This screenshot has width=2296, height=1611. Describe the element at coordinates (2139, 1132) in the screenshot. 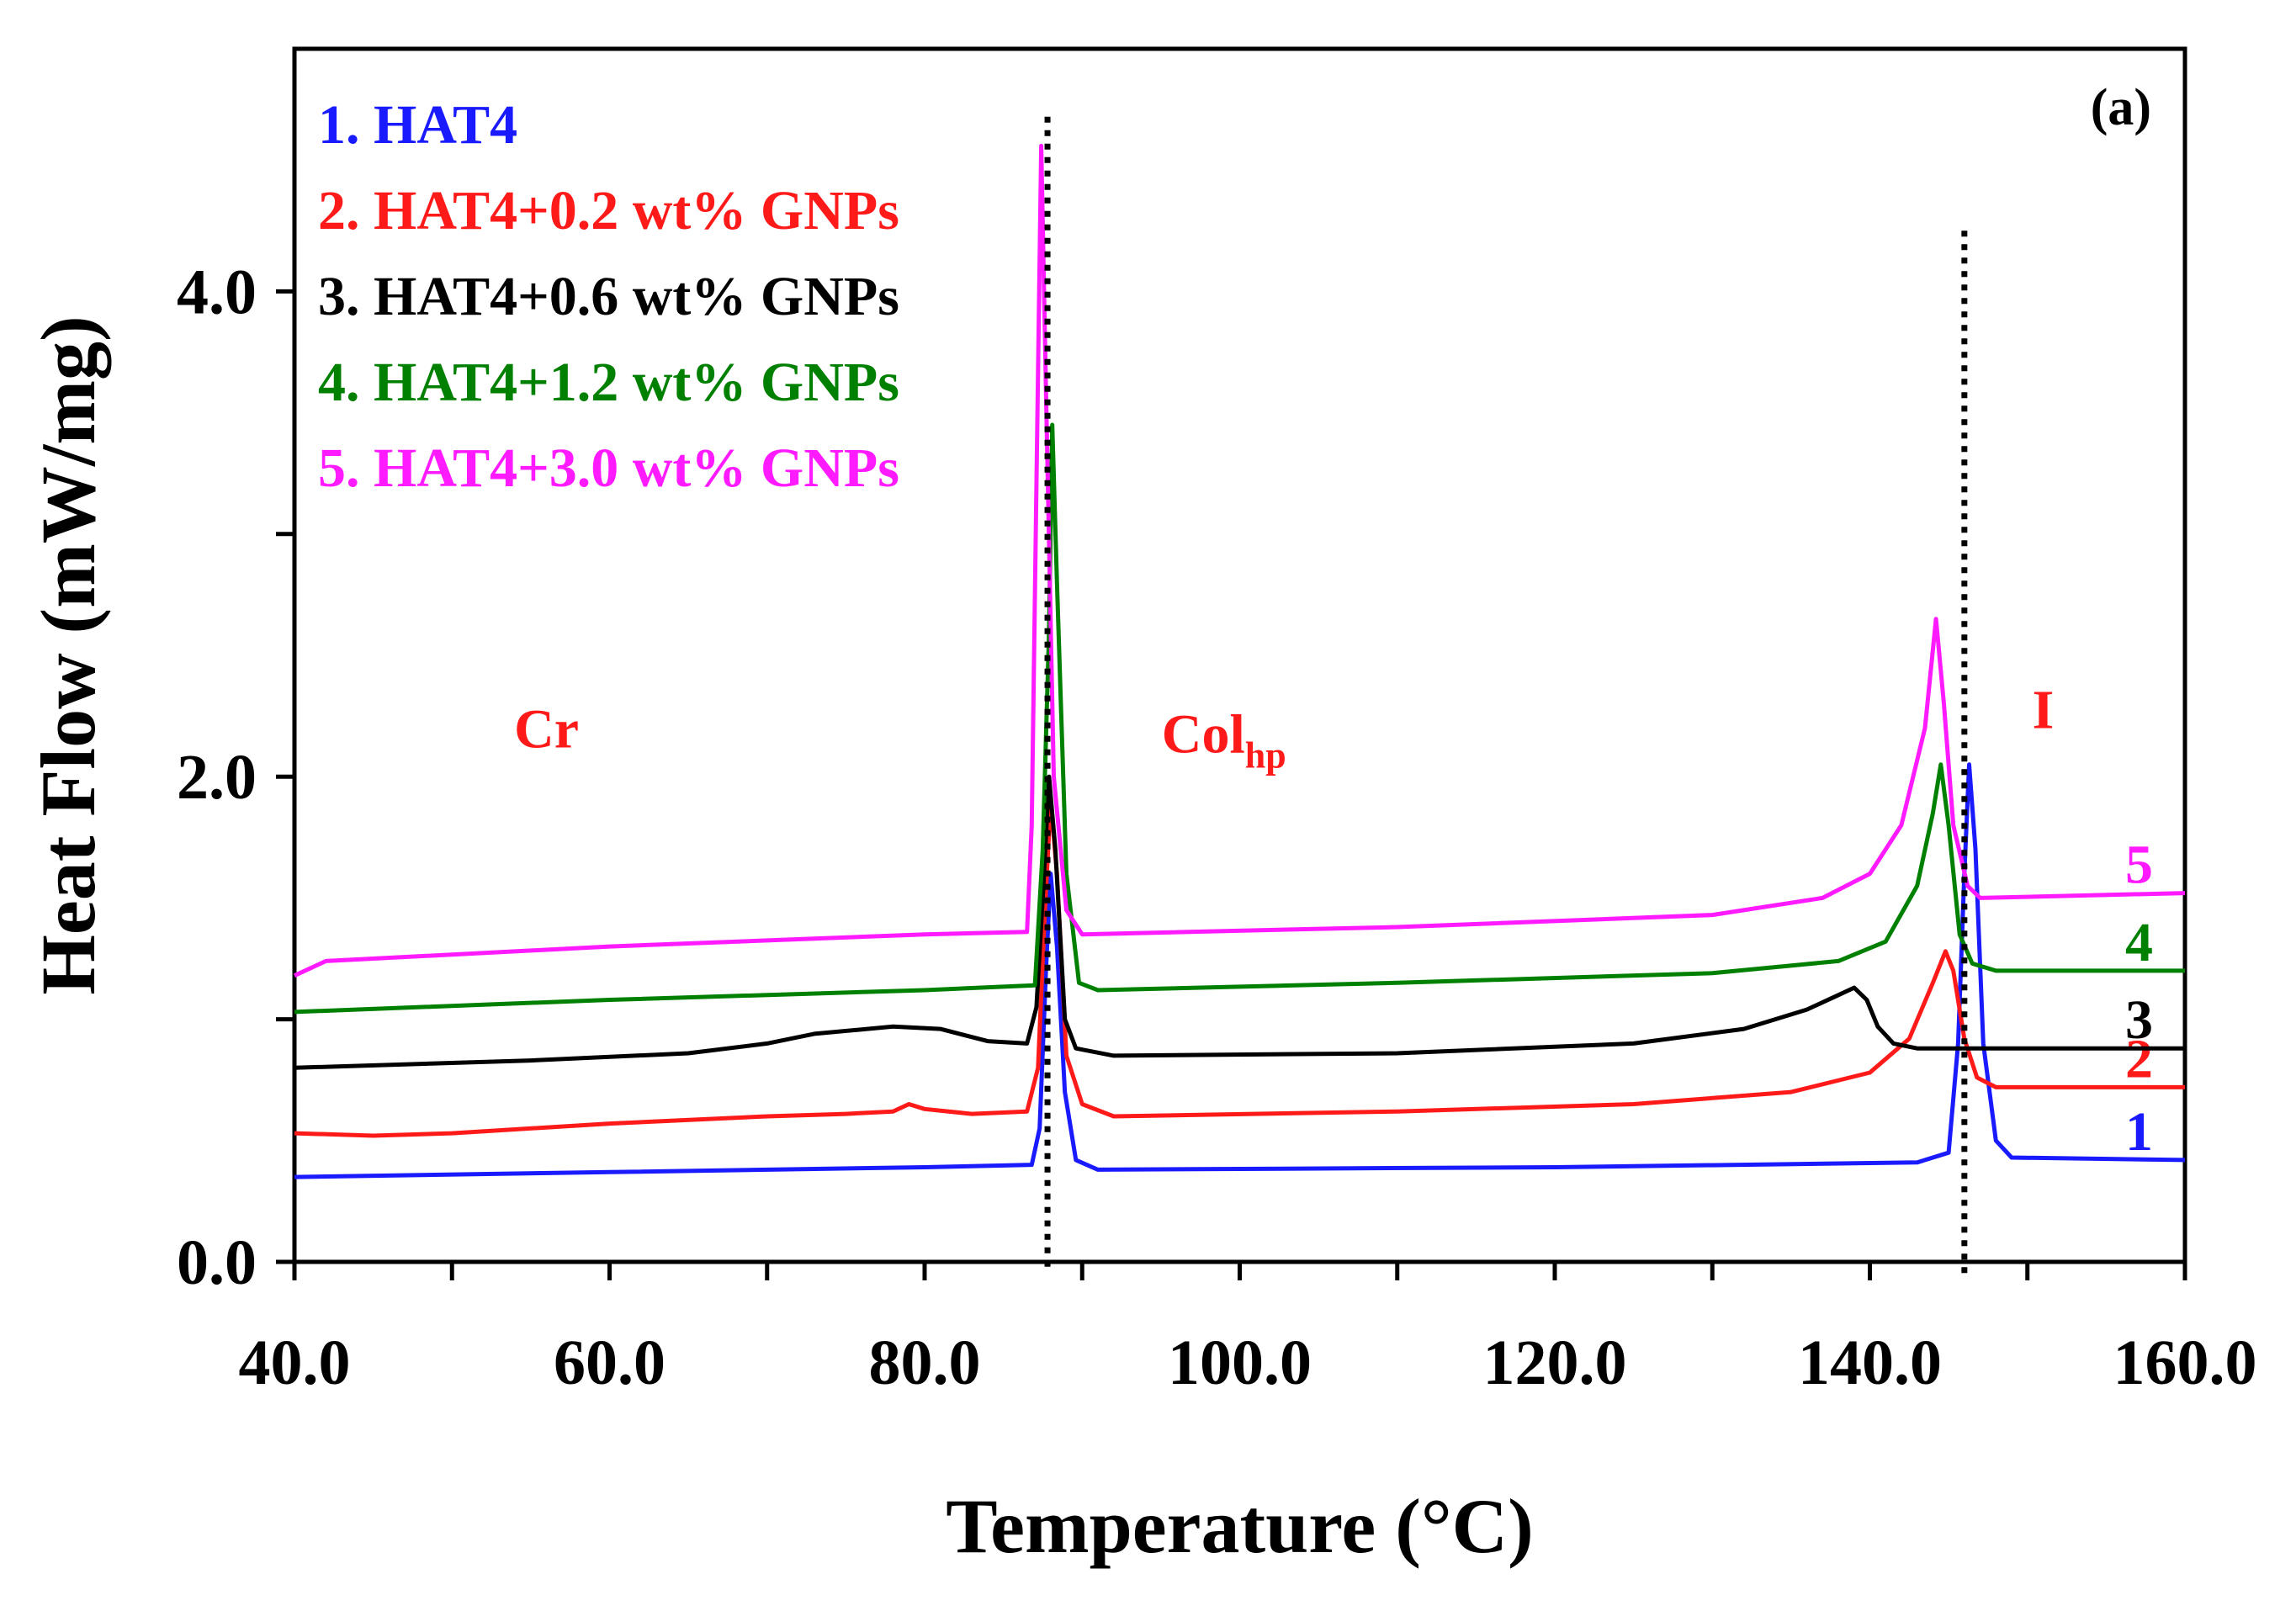

I see `series-end-label-1: 1` at that location.